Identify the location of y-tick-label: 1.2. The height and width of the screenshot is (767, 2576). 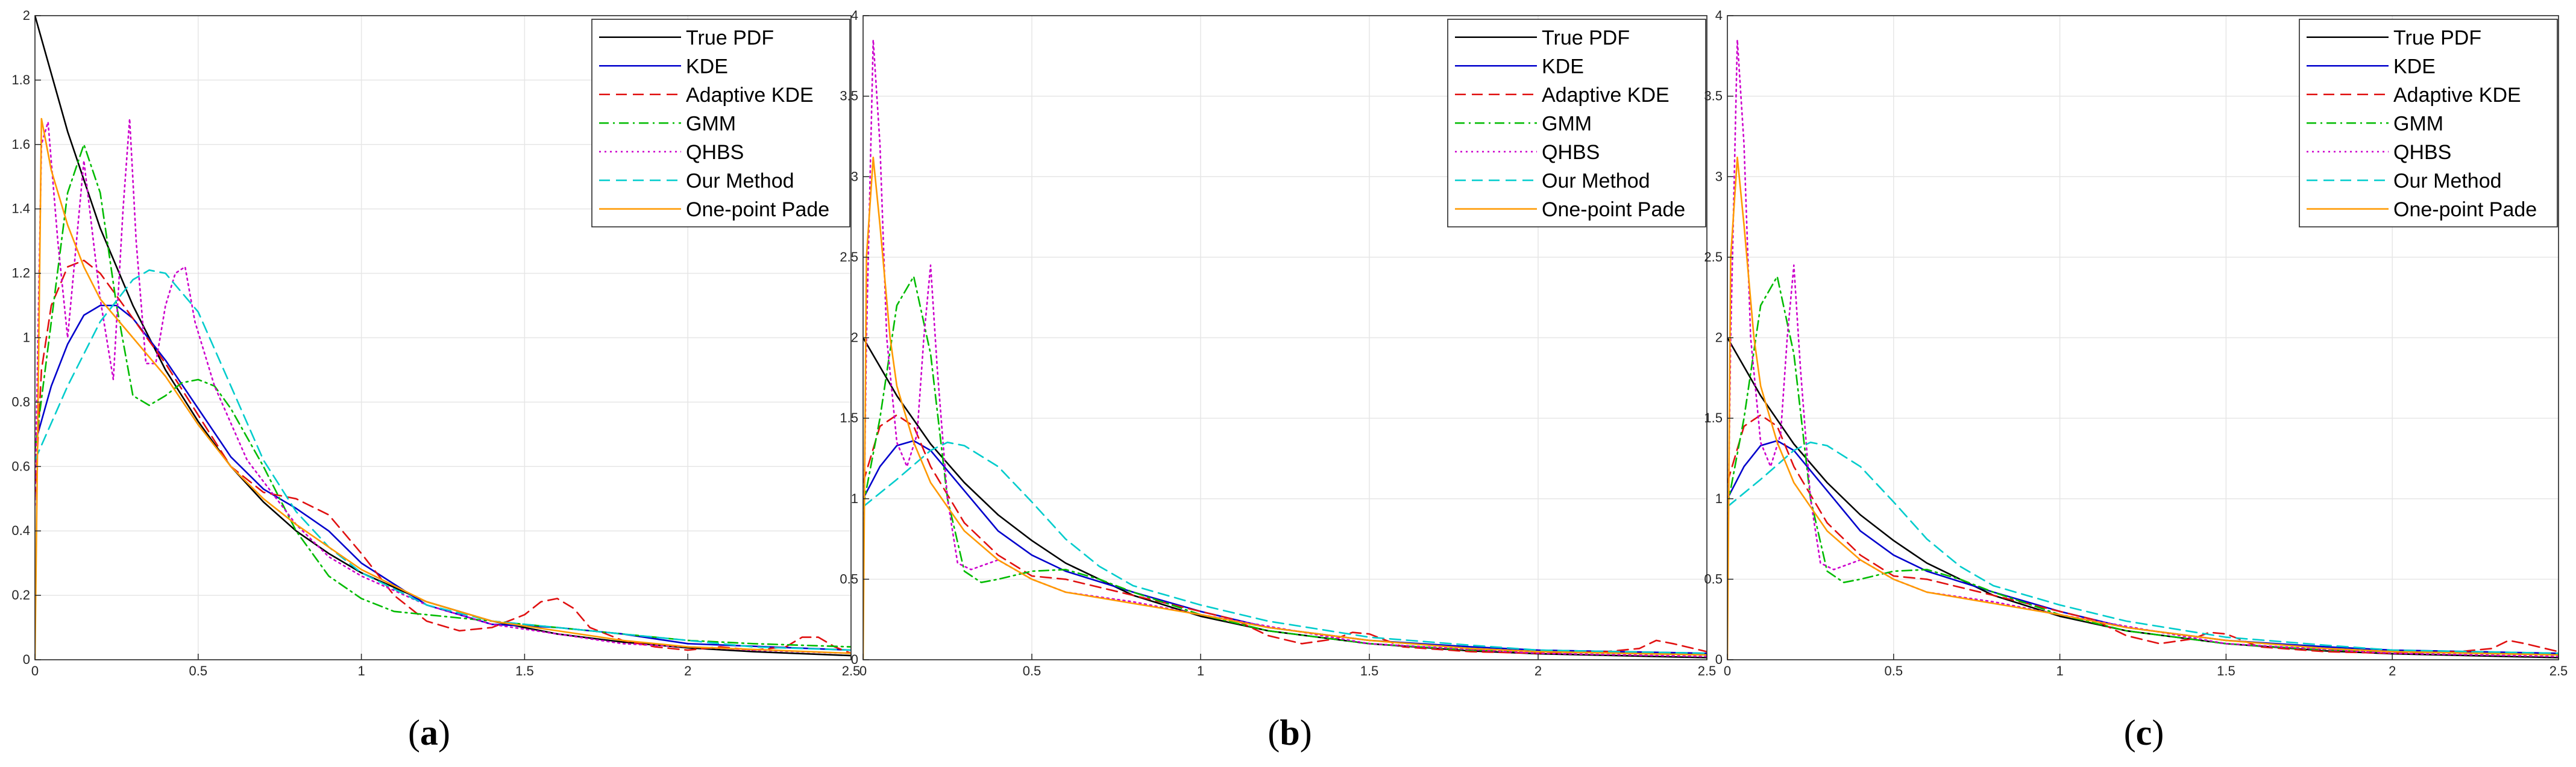
(20, 273).